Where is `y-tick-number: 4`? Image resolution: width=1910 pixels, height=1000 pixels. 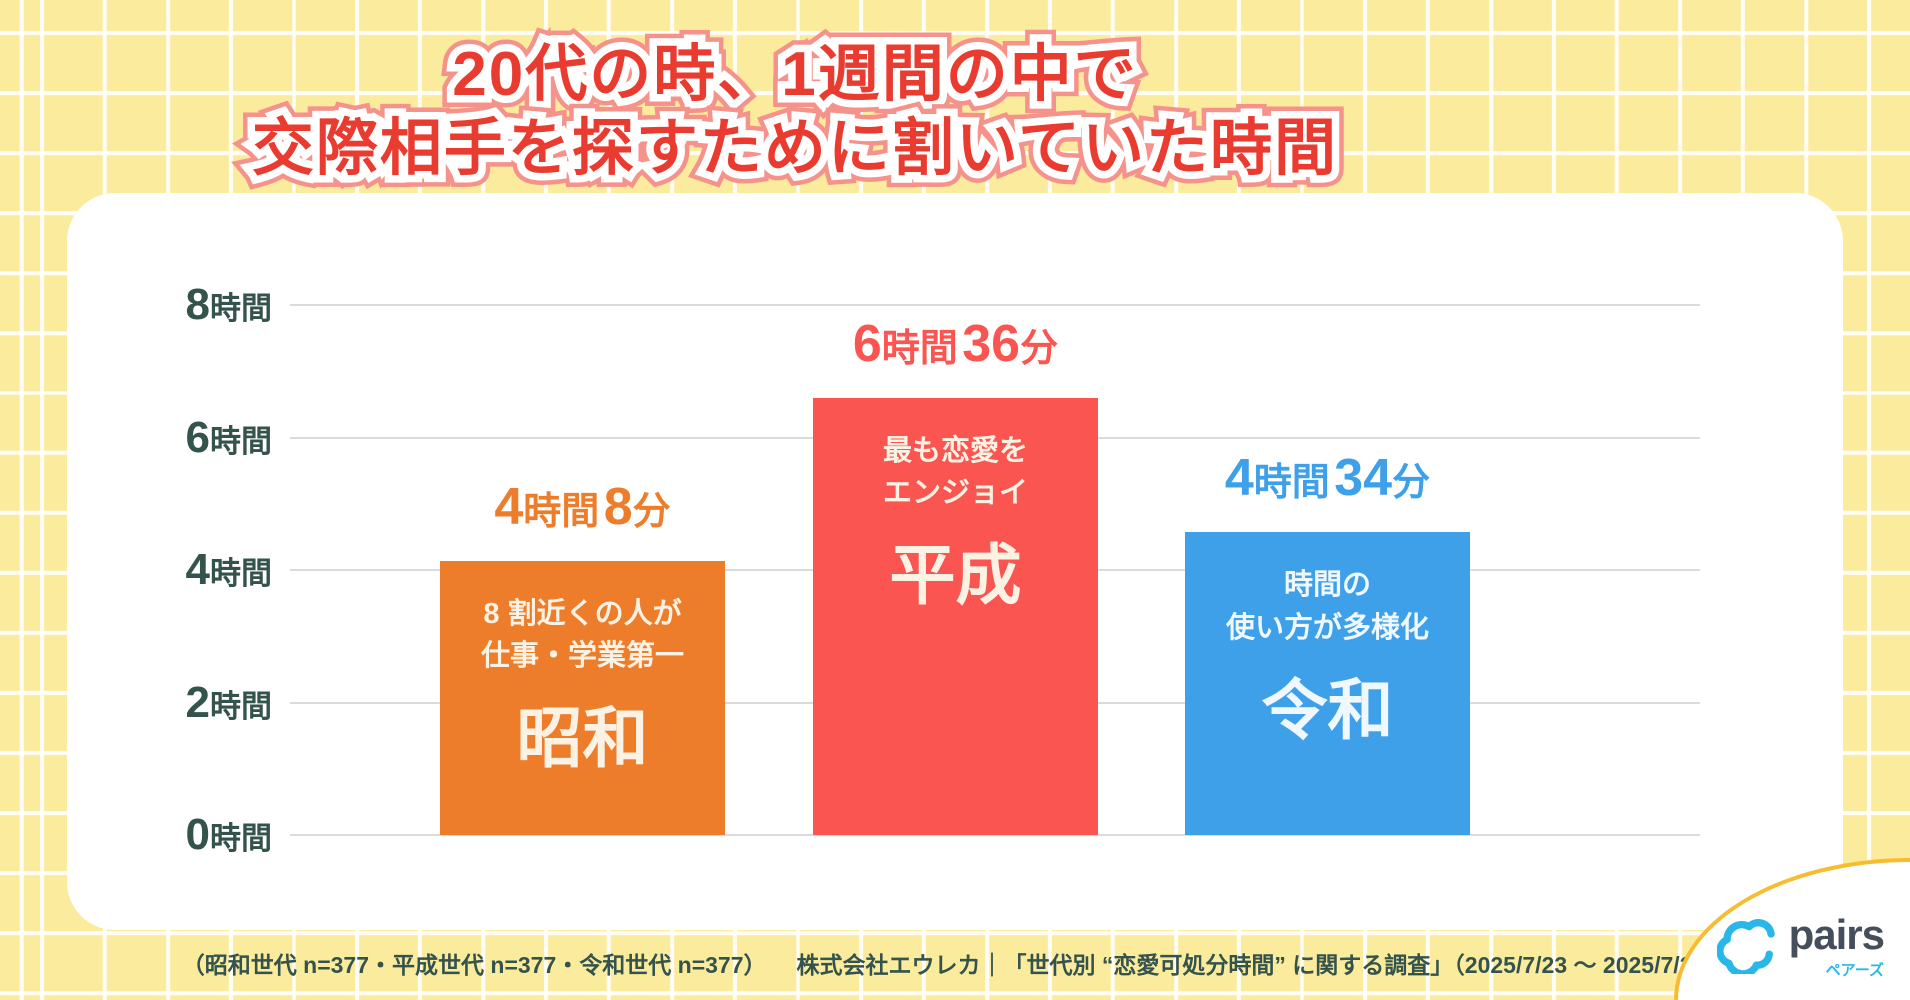
y-tick-number: 4 is located at coordinates (197, 569).